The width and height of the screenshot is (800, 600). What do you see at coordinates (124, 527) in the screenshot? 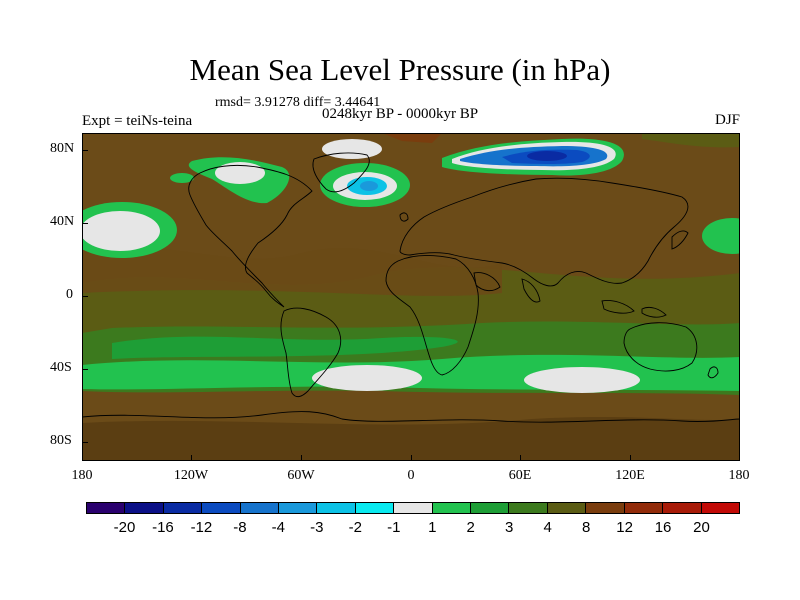
I see `colorbar-label: -20` at bounding box center [124, 527].